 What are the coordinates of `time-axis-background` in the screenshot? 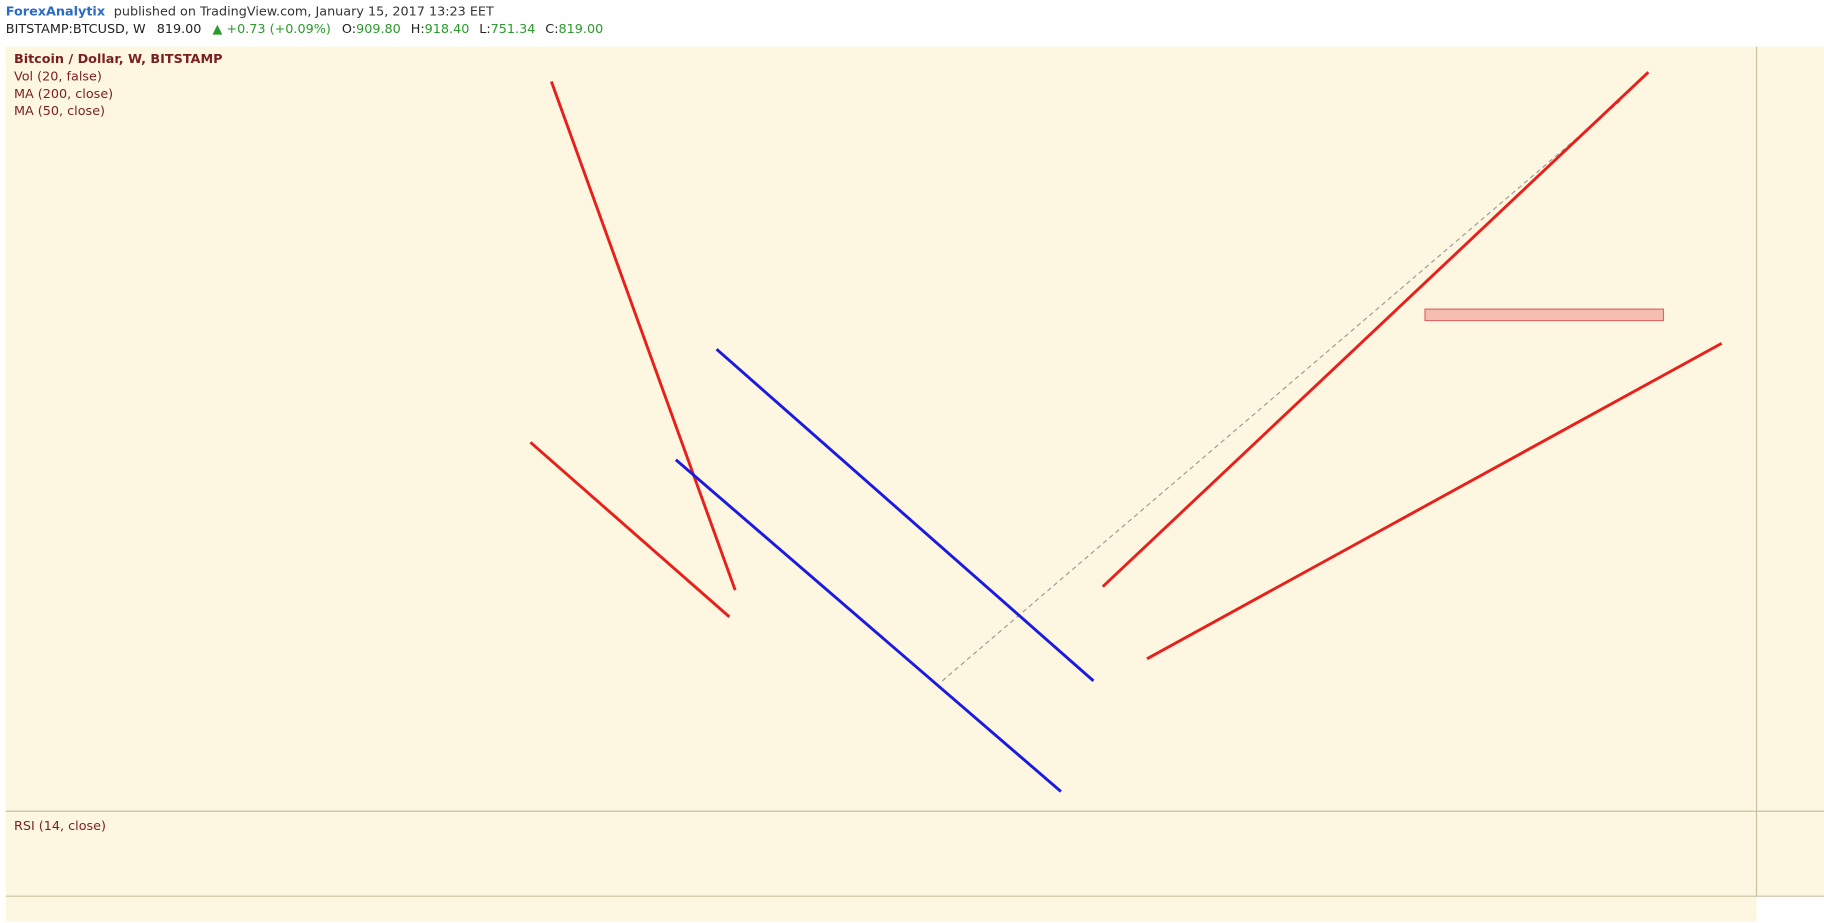 It's located at (881, 909).